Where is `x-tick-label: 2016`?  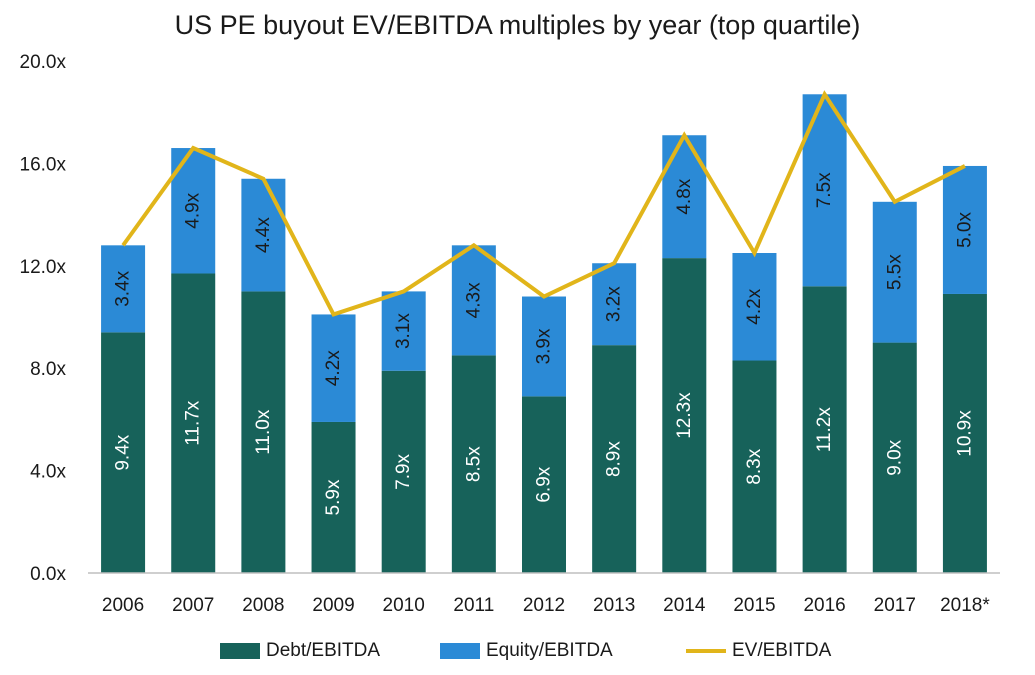 x-tick-label: 2016 is located at coordinates (824, 605).